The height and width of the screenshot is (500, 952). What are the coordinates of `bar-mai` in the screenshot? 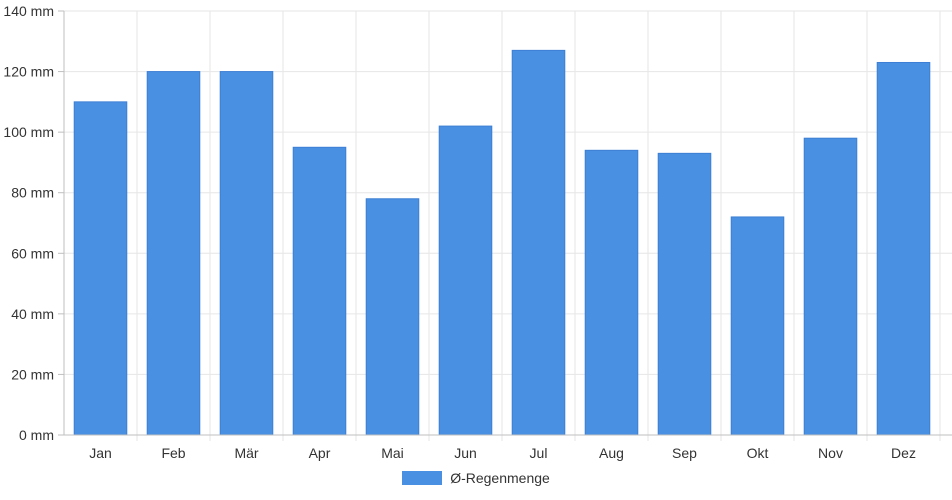 It's located at (392, 317).